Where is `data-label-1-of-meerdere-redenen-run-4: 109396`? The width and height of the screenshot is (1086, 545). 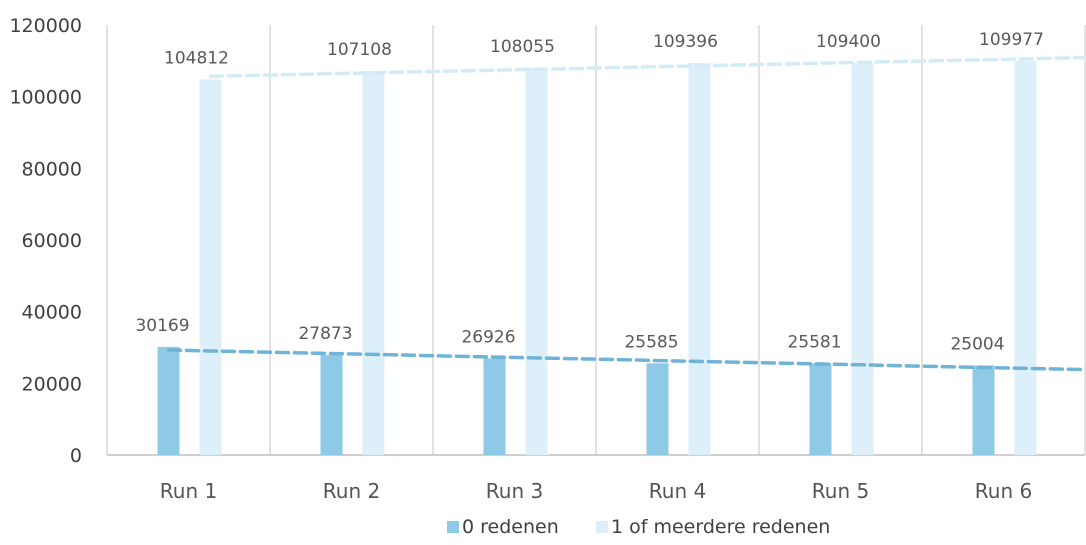
data-label-1-of-meerdere-redenen-run-4: 109396 is located at coordinates (685, 42).